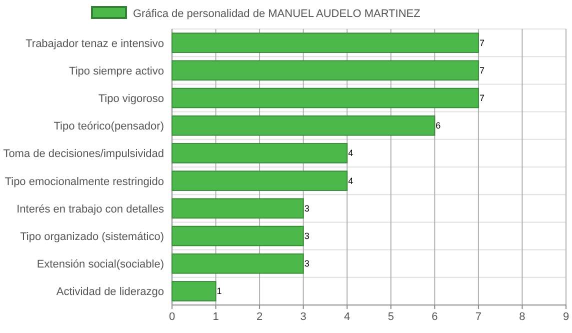  What do you see at coordinates (259, 317) in the screenshot?
I see `x-tick-label: 2` at bounding box center [259, 317].